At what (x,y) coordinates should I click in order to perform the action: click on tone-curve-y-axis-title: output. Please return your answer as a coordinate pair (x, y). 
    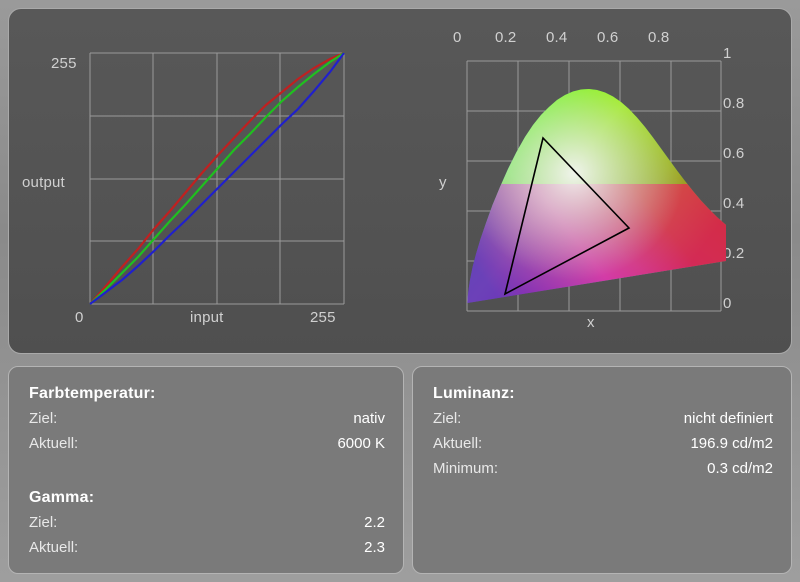
    Looking at the image, I should click on (43, 182).